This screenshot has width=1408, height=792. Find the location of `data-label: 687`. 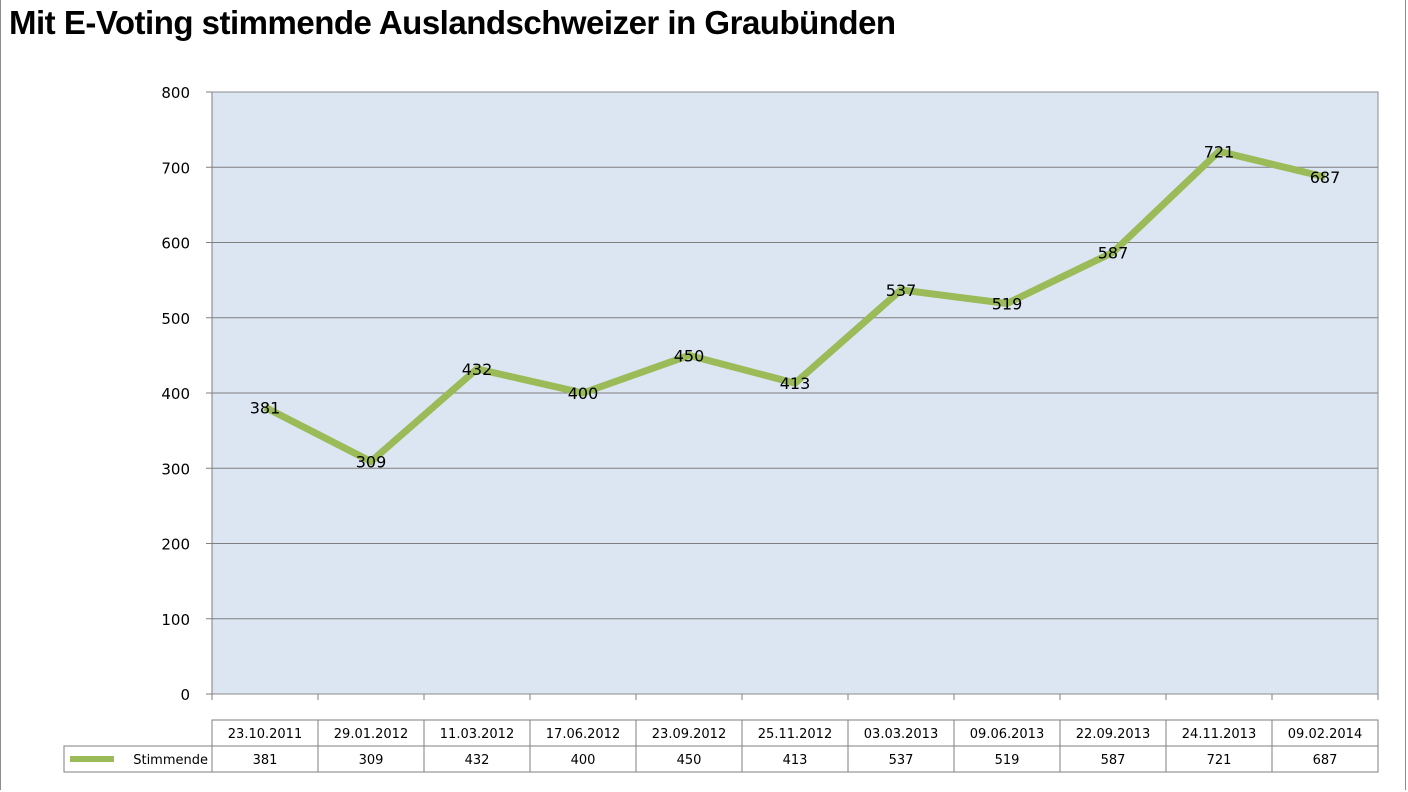

data-label: 687 is located at coordinates (1325, 177).